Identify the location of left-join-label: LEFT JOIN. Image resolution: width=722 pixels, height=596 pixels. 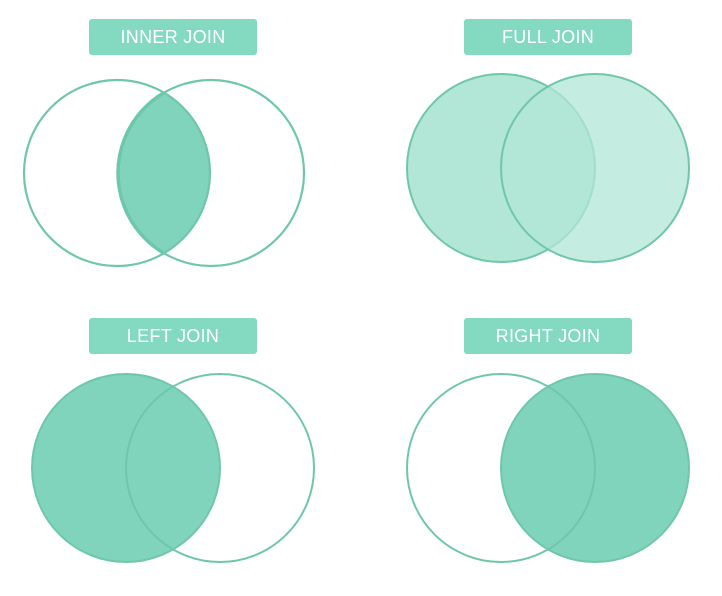
(173, 336).